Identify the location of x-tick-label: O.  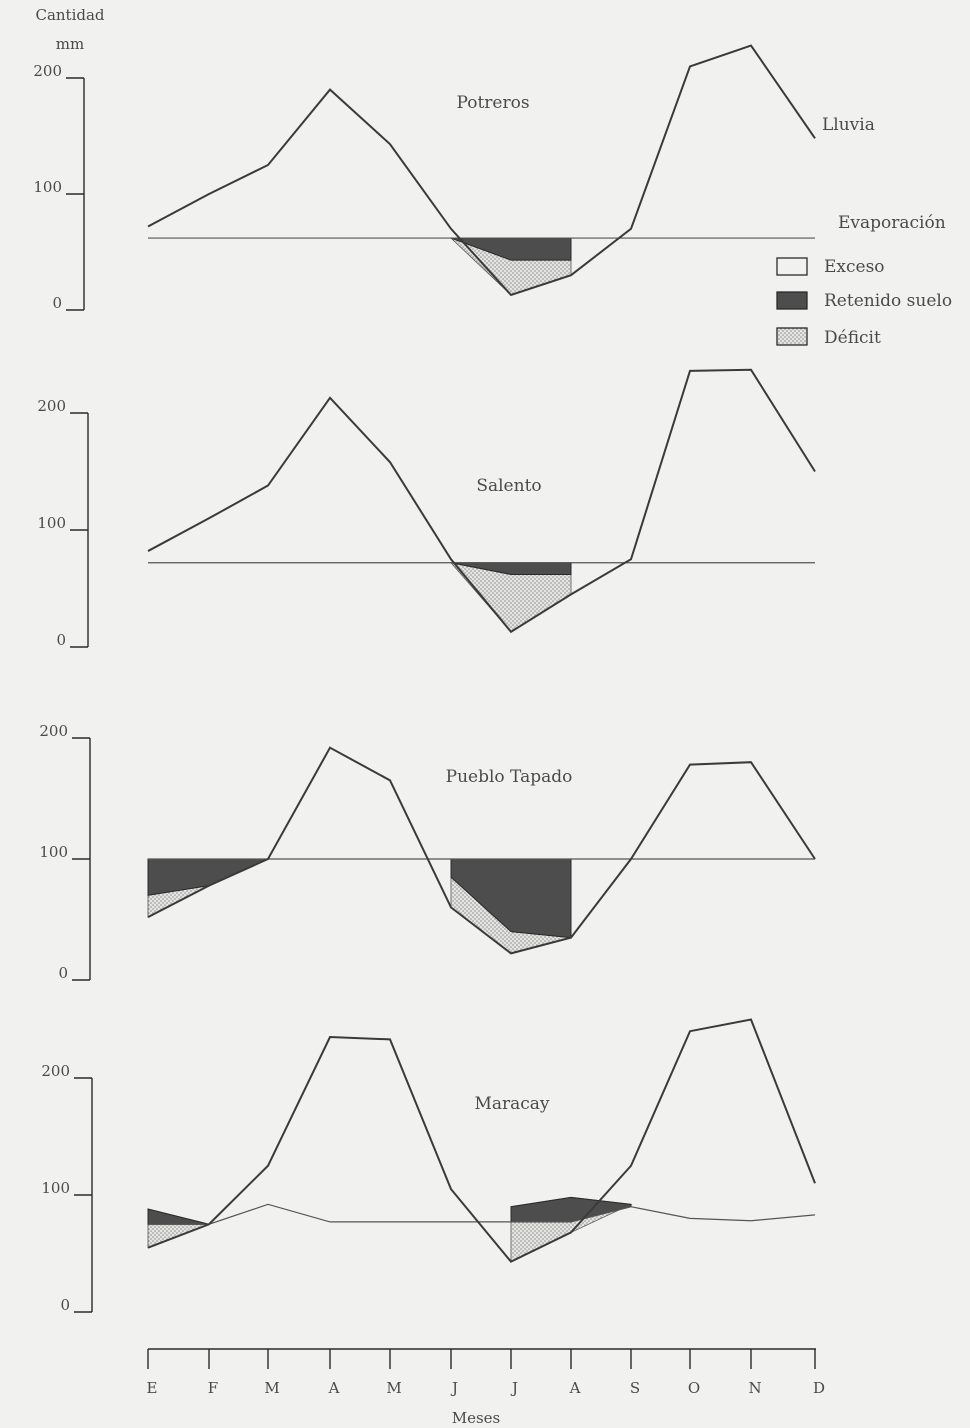
(694, 1388).